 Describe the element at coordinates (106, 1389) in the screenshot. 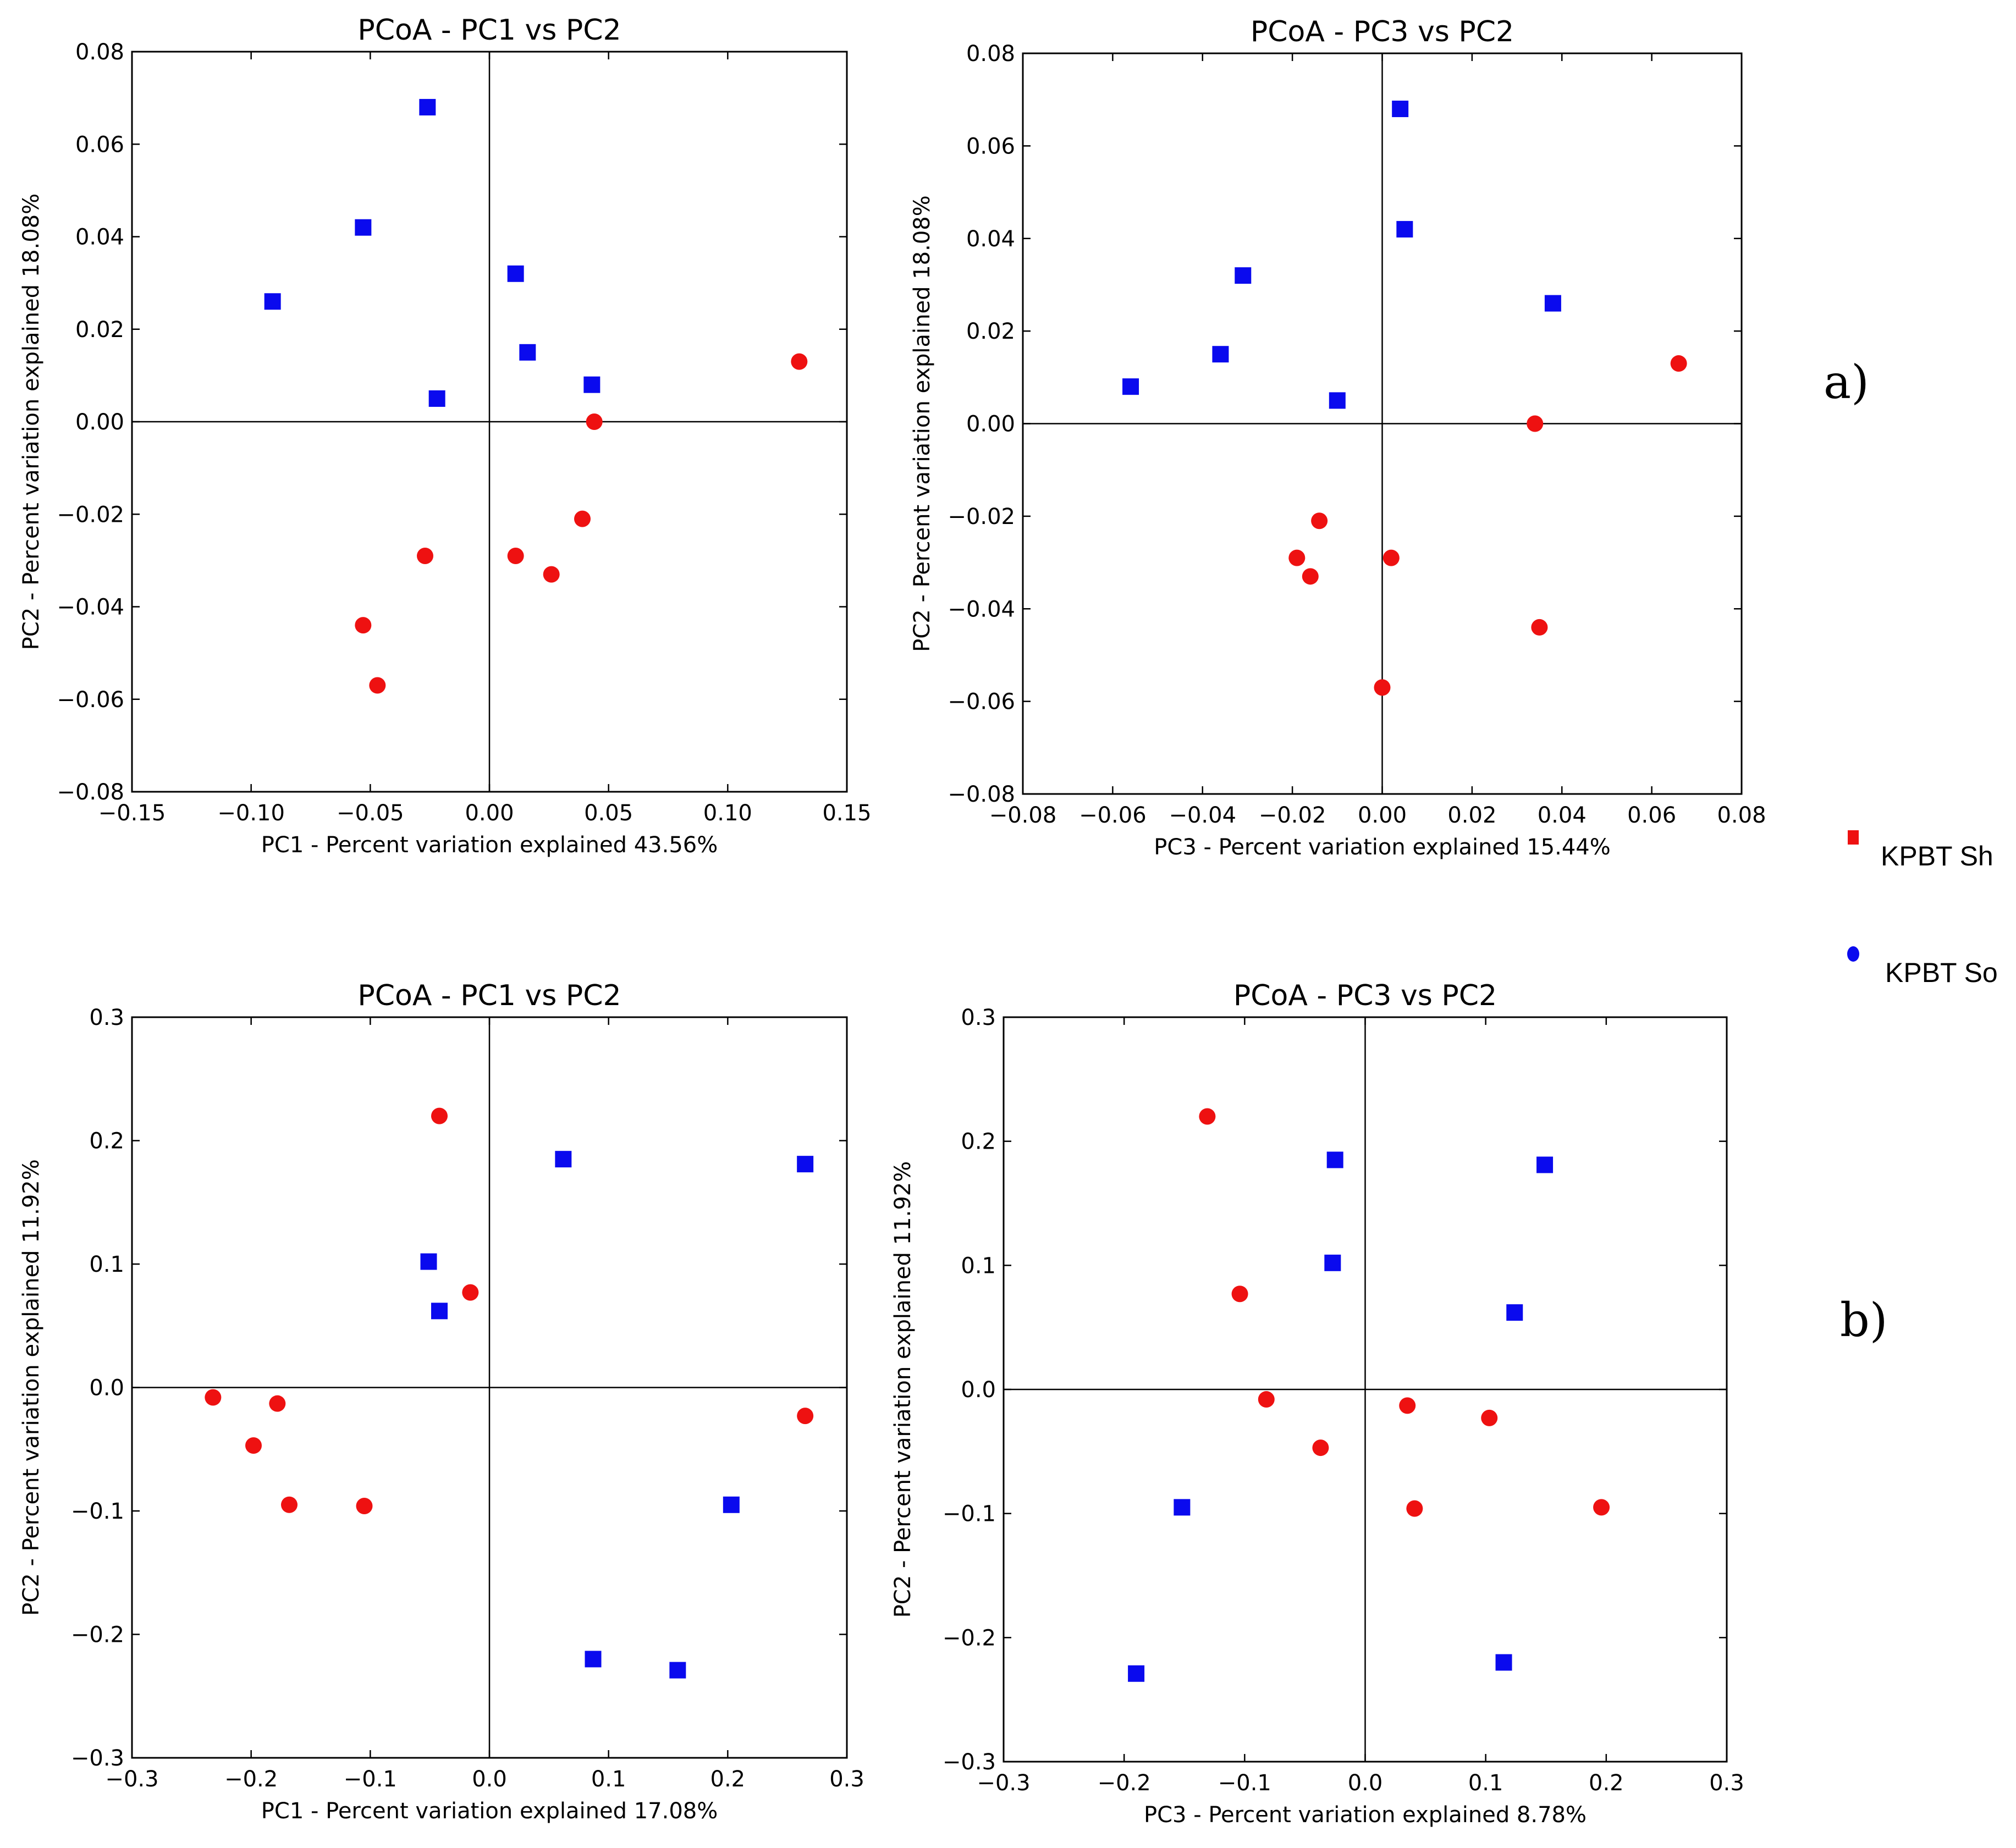

I see `y-tick-label: 0.0` at that location.